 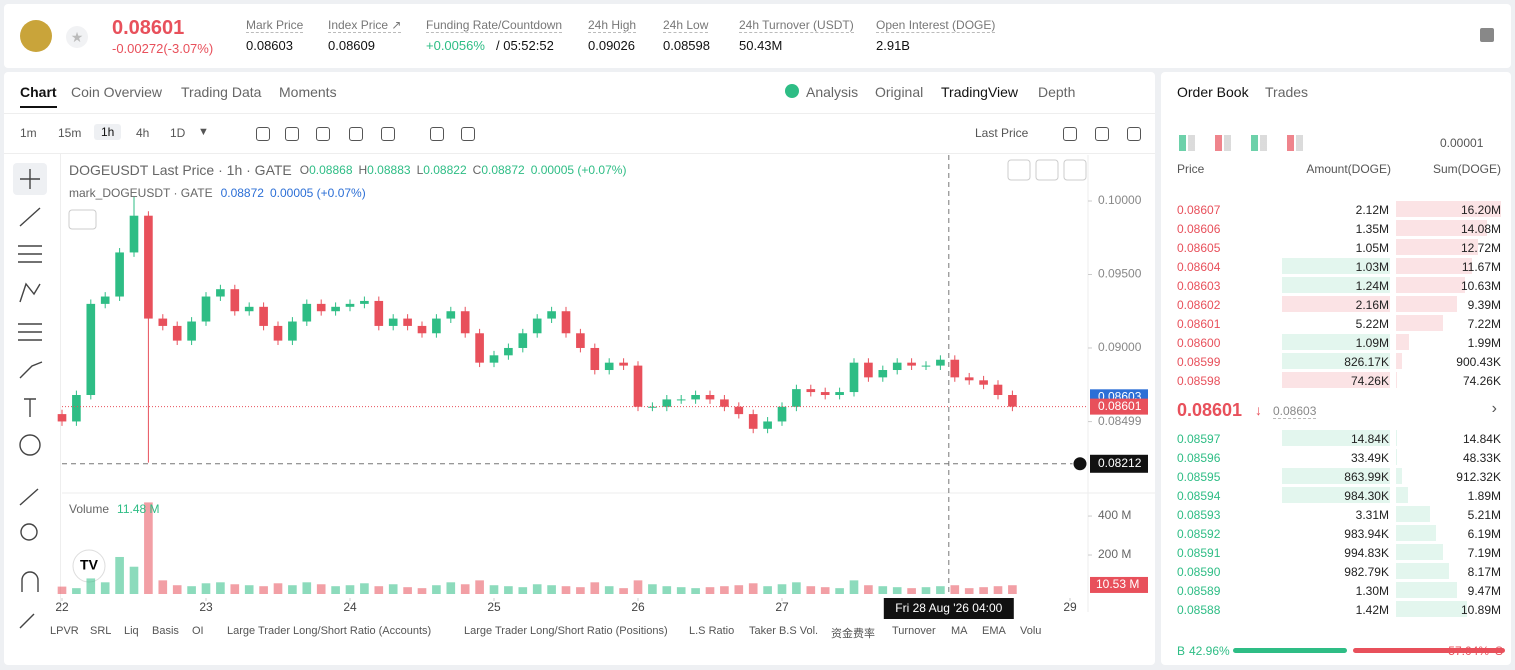 What do you see at coordinates (914, 631) in the screenshot?
I see `indicator-tab: Turnover` at bounding box center [914, 631].